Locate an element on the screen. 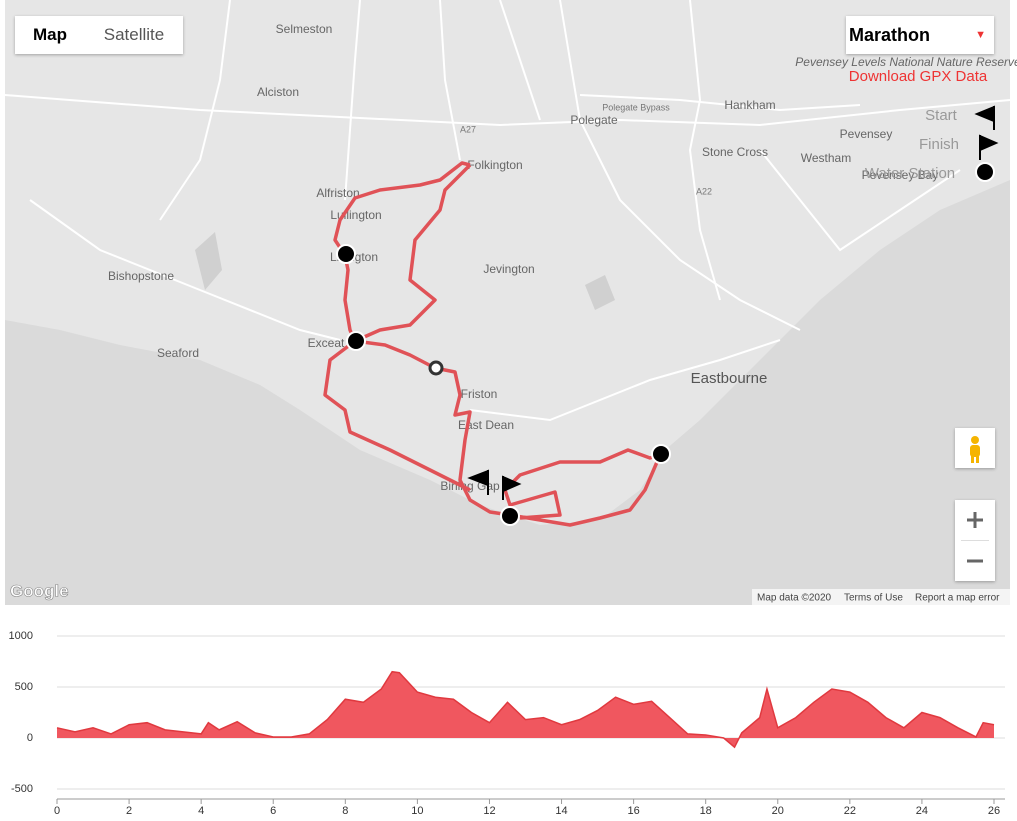 The image size is (1017, 821). report-error: Report a map error is located at coordinates (957, 598).